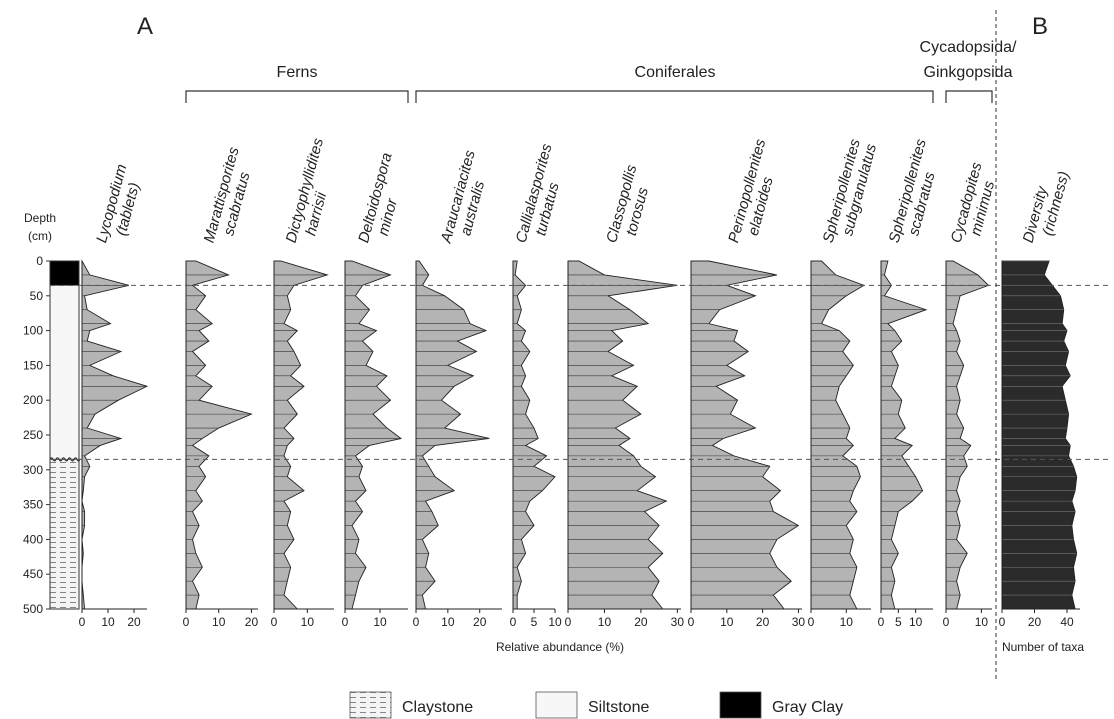 The height and width of the screenshot is (719, 1114). I want to click on group-ferns: Ferns, so click(297, 72).